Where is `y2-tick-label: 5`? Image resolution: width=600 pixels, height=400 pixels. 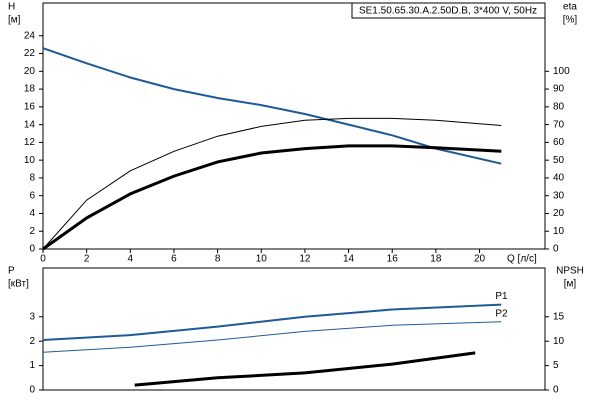
y2-tick-label: 5 is located at coordinates (556, 365).